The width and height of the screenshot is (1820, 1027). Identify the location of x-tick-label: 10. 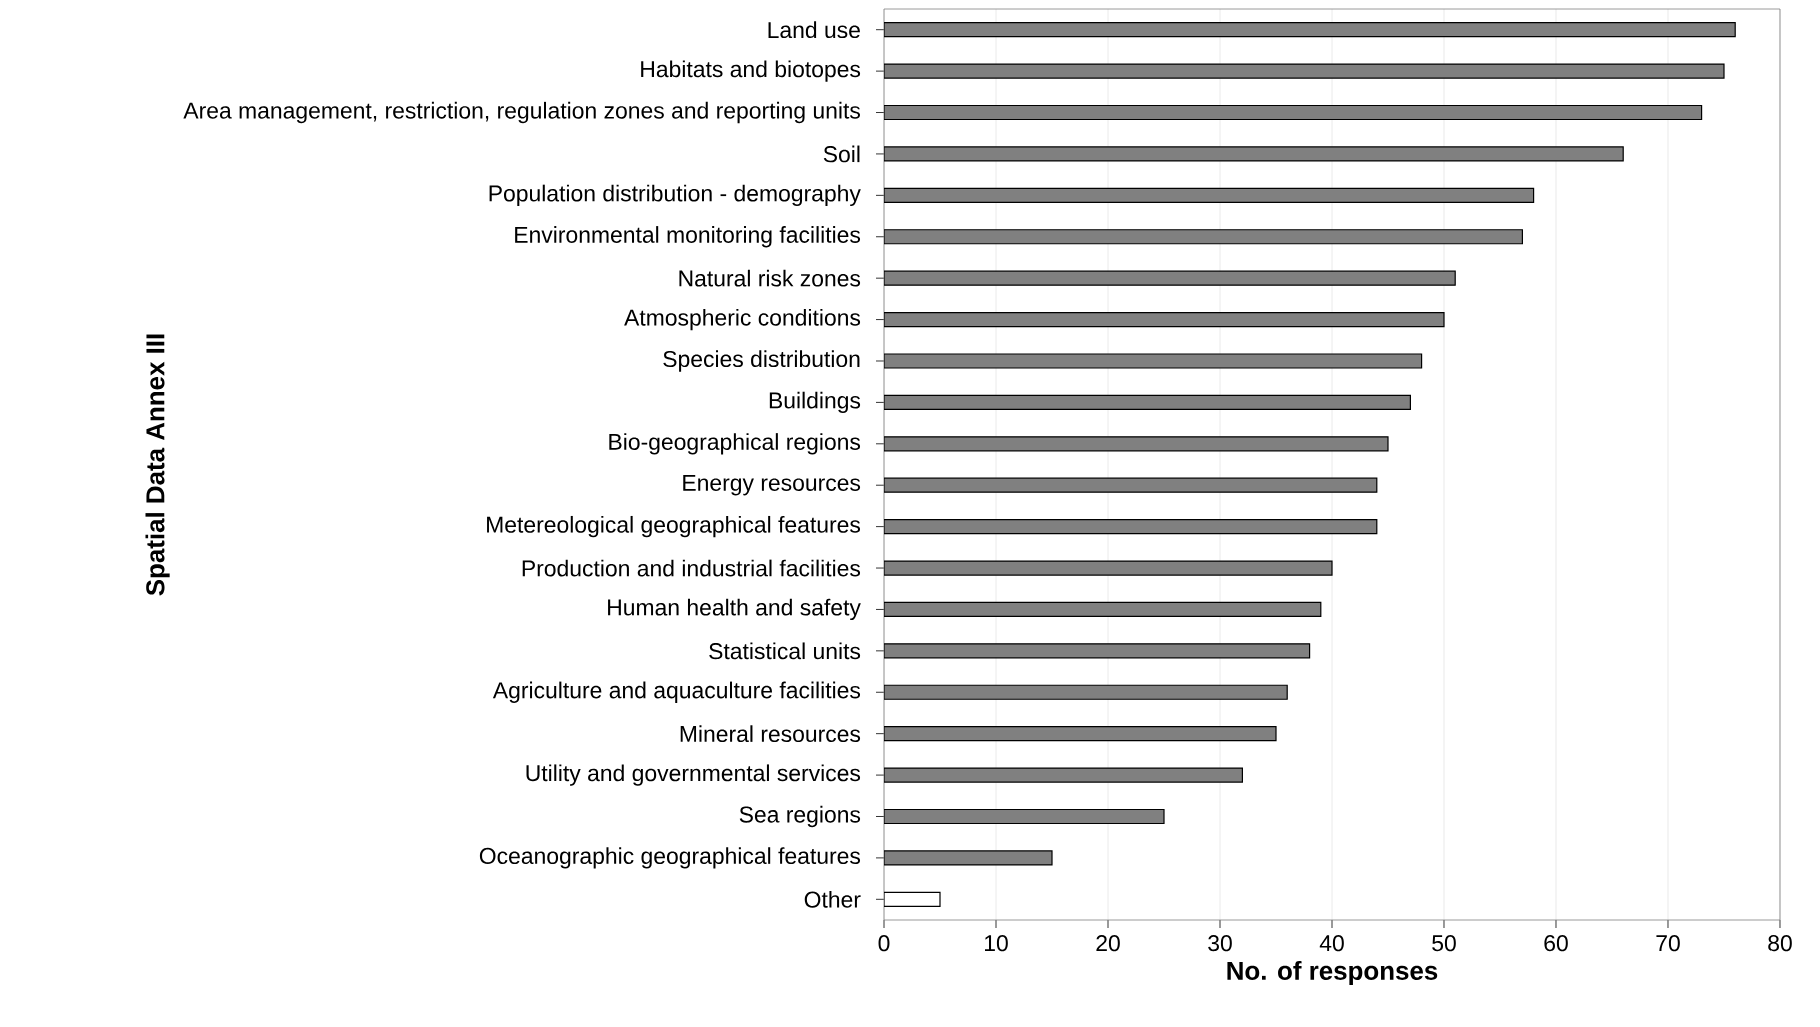
(996, 943).